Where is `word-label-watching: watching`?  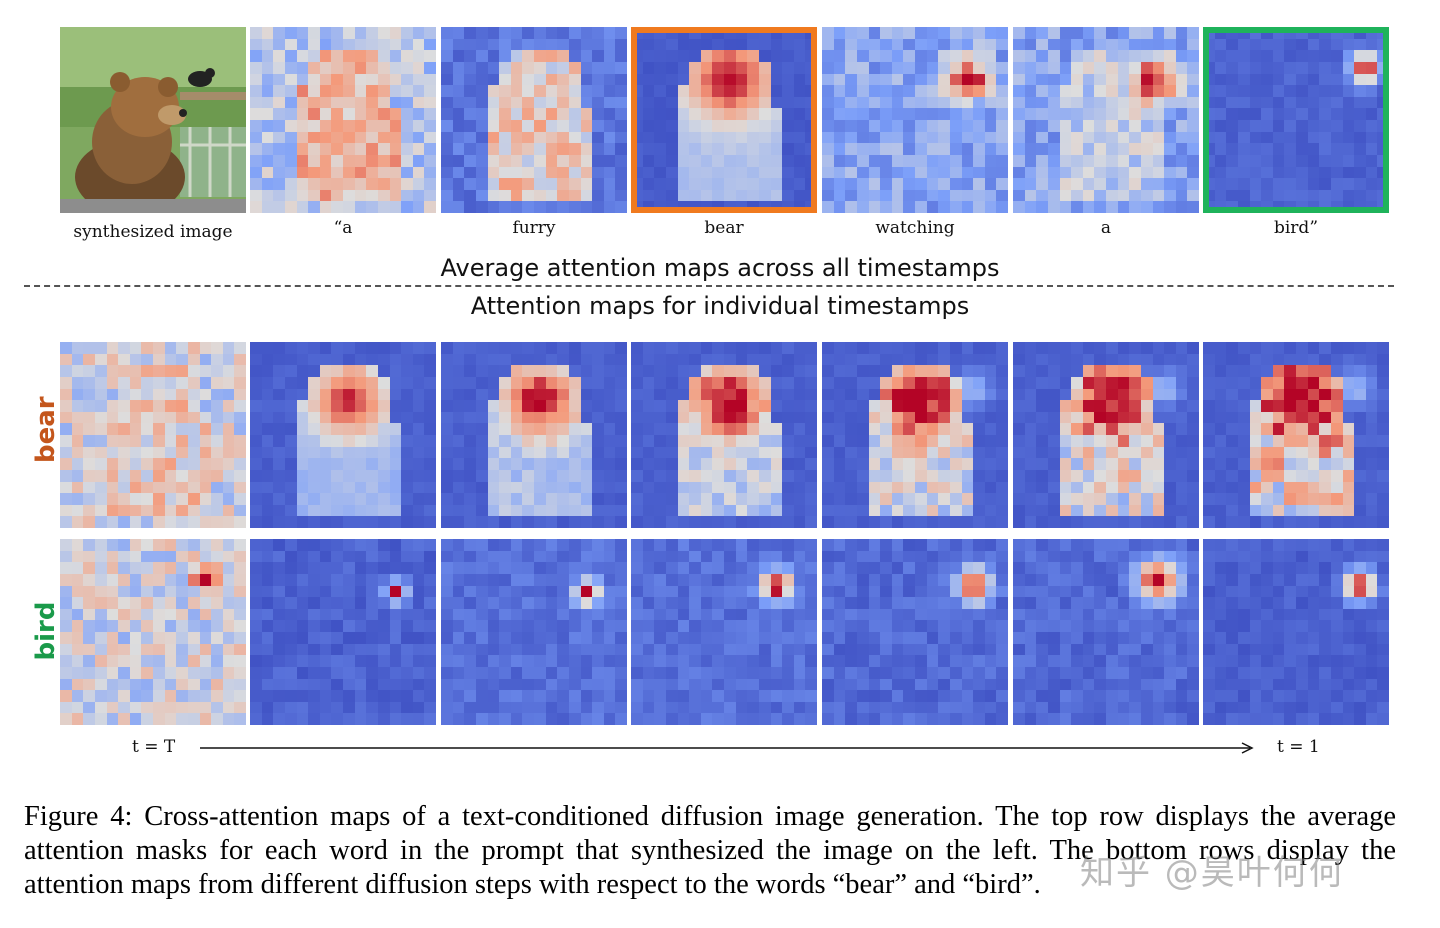 word-label-watching: watching is located at coordinates (915, 228).